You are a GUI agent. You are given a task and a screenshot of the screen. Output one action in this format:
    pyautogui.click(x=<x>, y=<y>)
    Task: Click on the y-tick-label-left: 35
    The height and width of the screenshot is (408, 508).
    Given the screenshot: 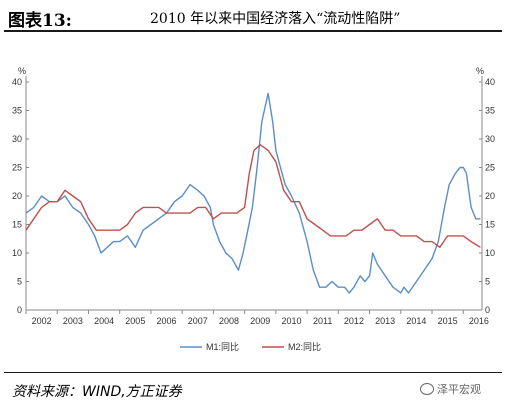 What is the action you would take?
    pyautogui.click(x=17, y=111)
    